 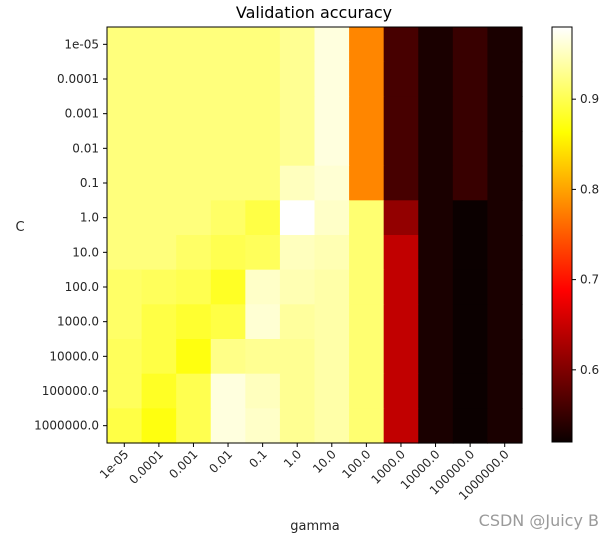 I want to click on x-axis-label: gamma, so click(x=315, y=526).